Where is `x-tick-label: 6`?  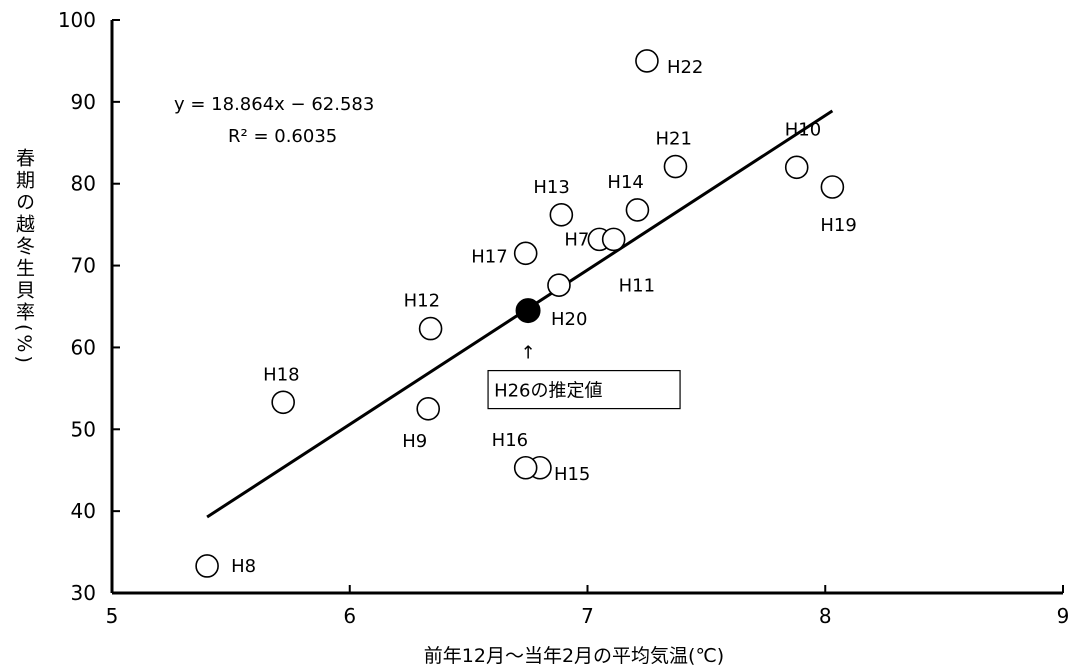 x-tick-label: 6 is located at coordinates (349, 616).